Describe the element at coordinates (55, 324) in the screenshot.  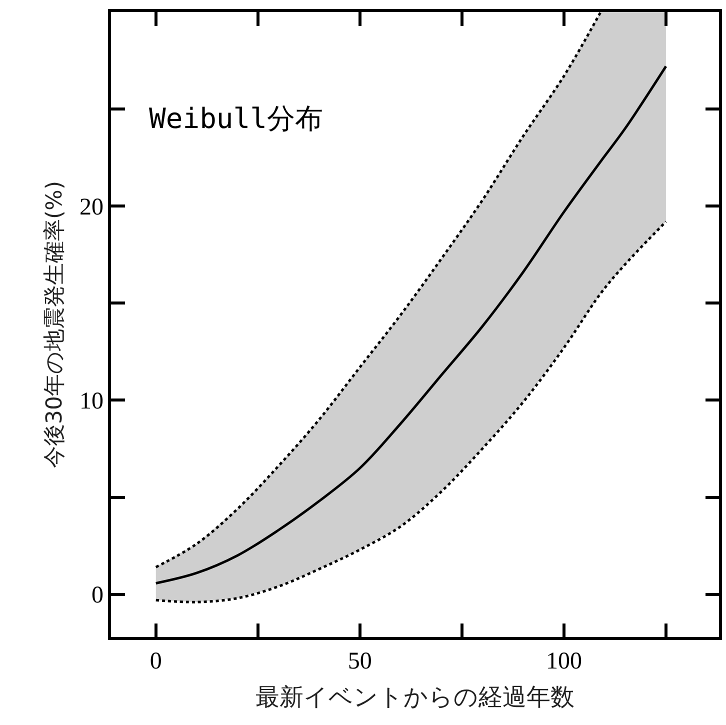
I see `y-axis-title: 今後30年の地震発生確率(%)` at that location.